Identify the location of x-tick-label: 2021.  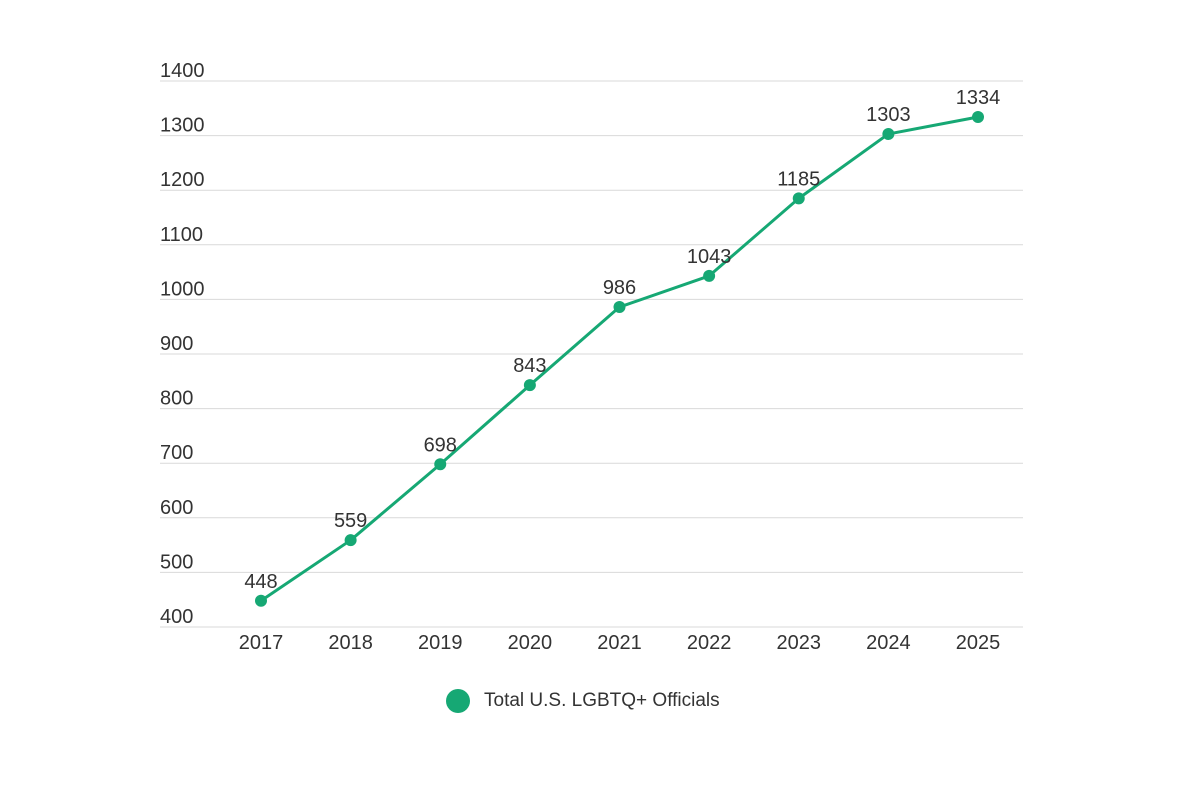
(619, 643).